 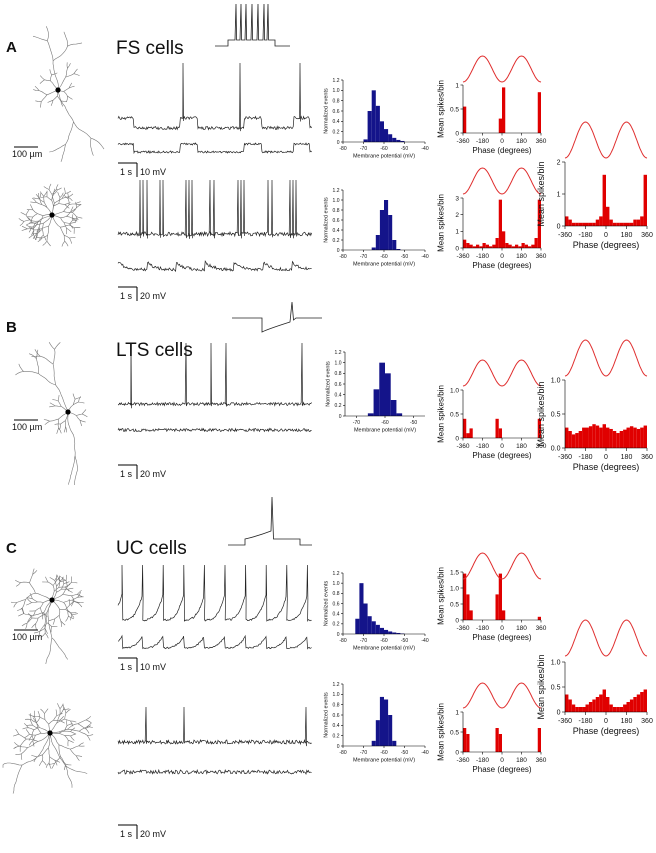 What do you see at coordinates (151, 548) in the screenshot?
I see `panel-title: UC cells` at bounding box center [151, 548].